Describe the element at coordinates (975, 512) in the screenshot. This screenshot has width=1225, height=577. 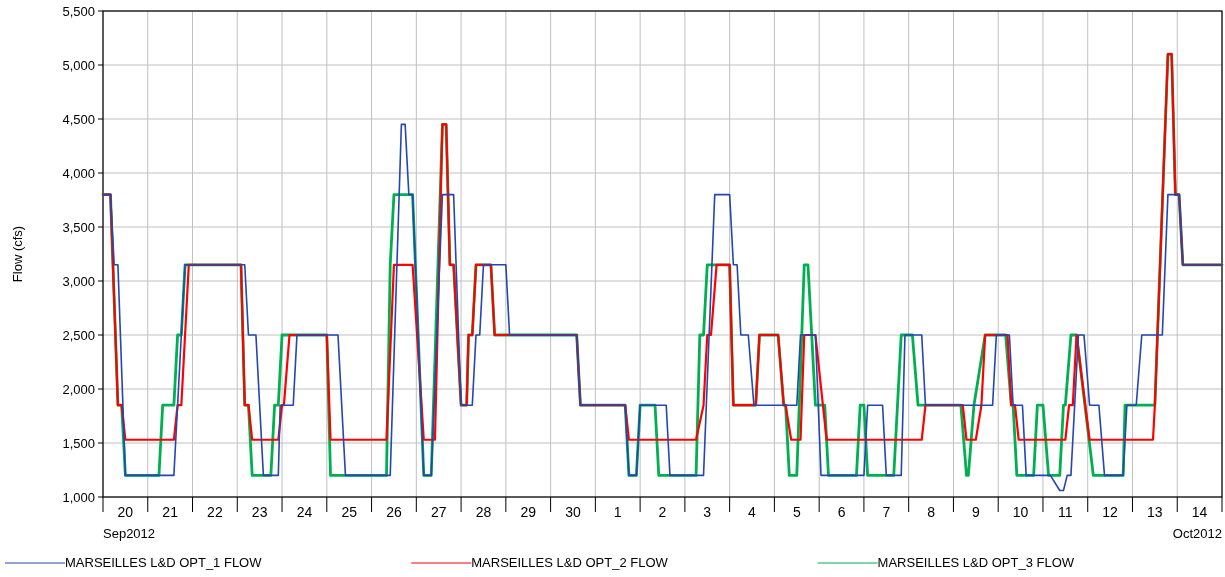
I see `x-tick-label: 9` at that location.